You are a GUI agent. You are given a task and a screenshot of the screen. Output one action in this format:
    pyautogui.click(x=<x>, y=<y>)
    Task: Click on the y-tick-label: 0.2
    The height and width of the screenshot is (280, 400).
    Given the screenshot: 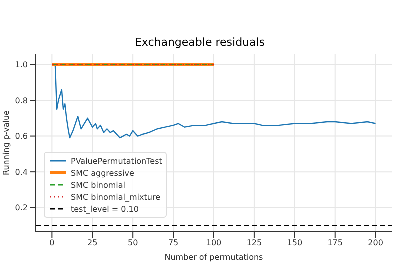 What is the action you would take?
    pyautogui.click(x=21, y=208)
    